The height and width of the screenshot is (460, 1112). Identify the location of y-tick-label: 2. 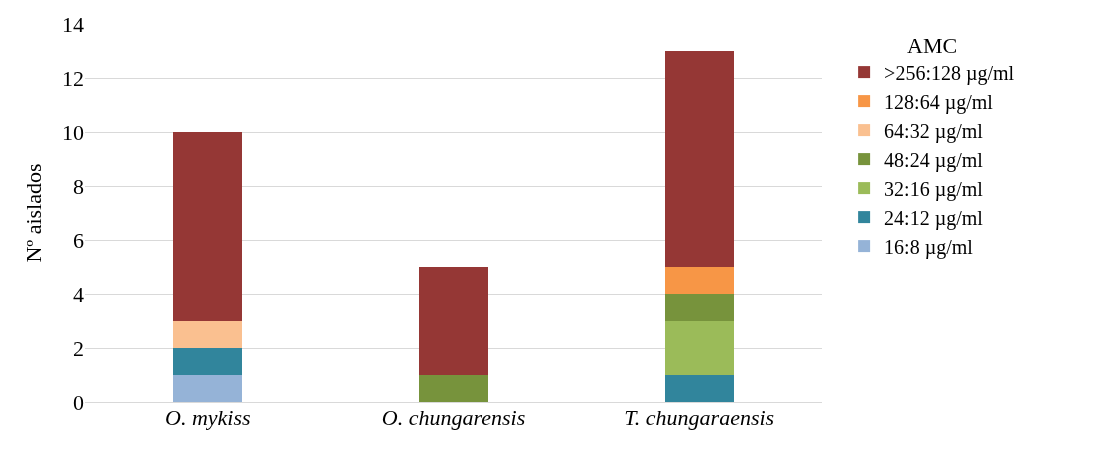
(78, 348).